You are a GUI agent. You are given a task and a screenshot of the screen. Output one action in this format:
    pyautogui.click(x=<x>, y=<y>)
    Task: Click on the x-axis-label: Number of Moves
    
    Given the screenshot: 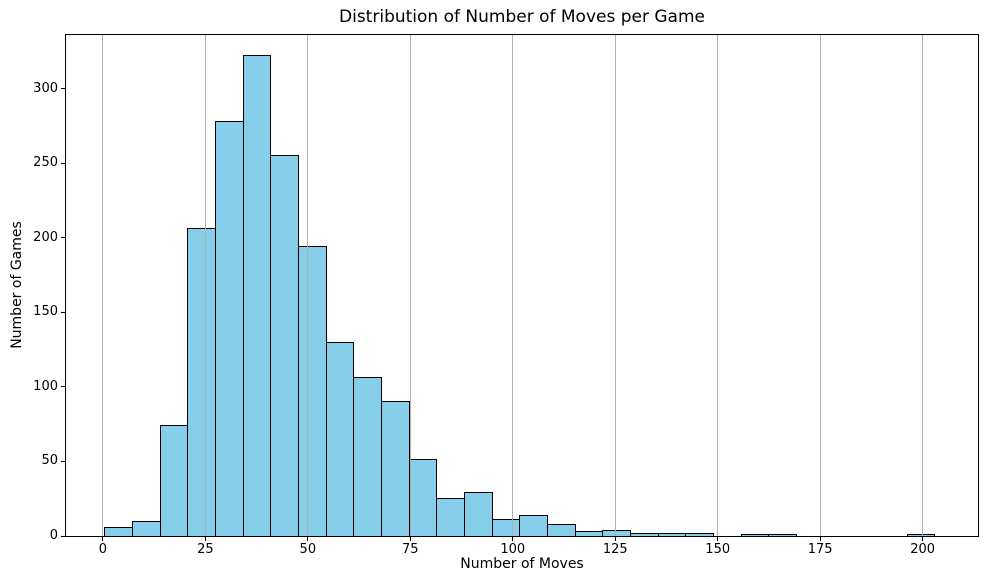 What is the action you would take?
    pyautogui.click(x=522, y=563)
    